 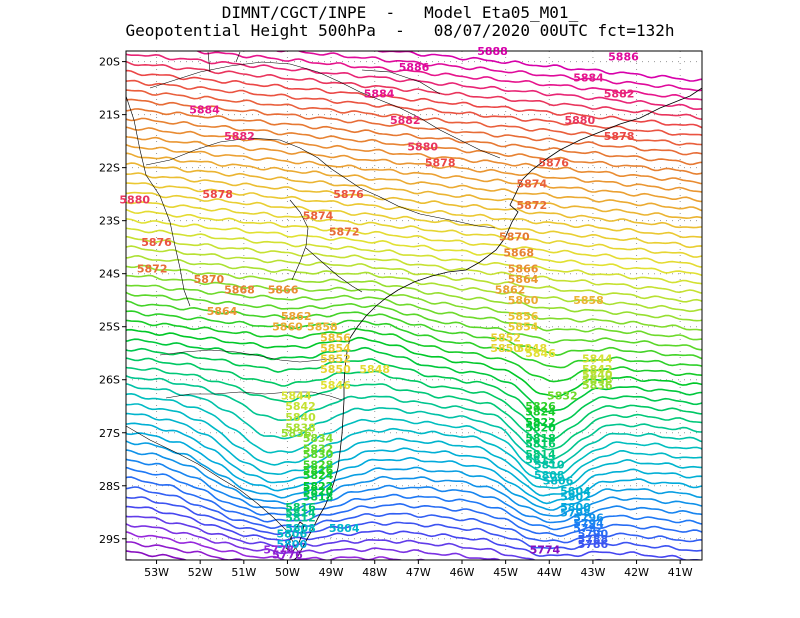 I want to click on contour-label: 5836, so click(x=597, y=385).